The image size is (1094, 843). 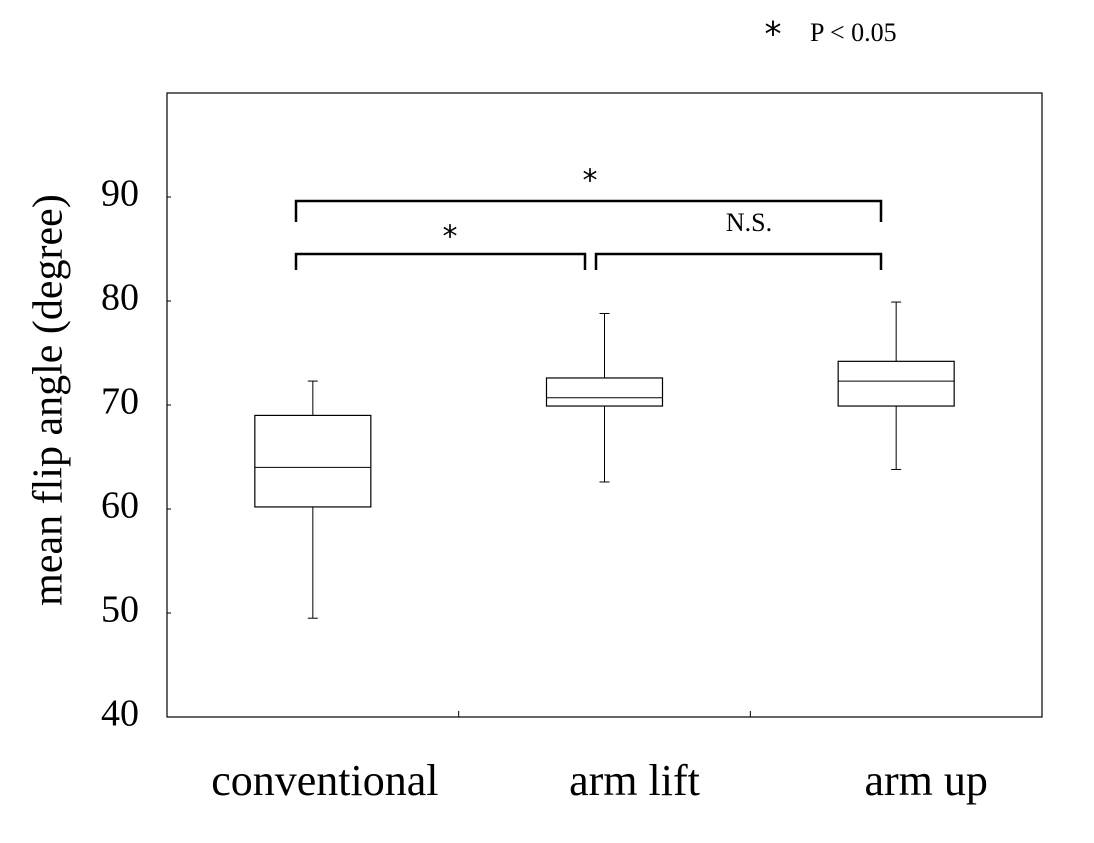 I want to click on y-tick-label: 90, so click(x=120, y=194).